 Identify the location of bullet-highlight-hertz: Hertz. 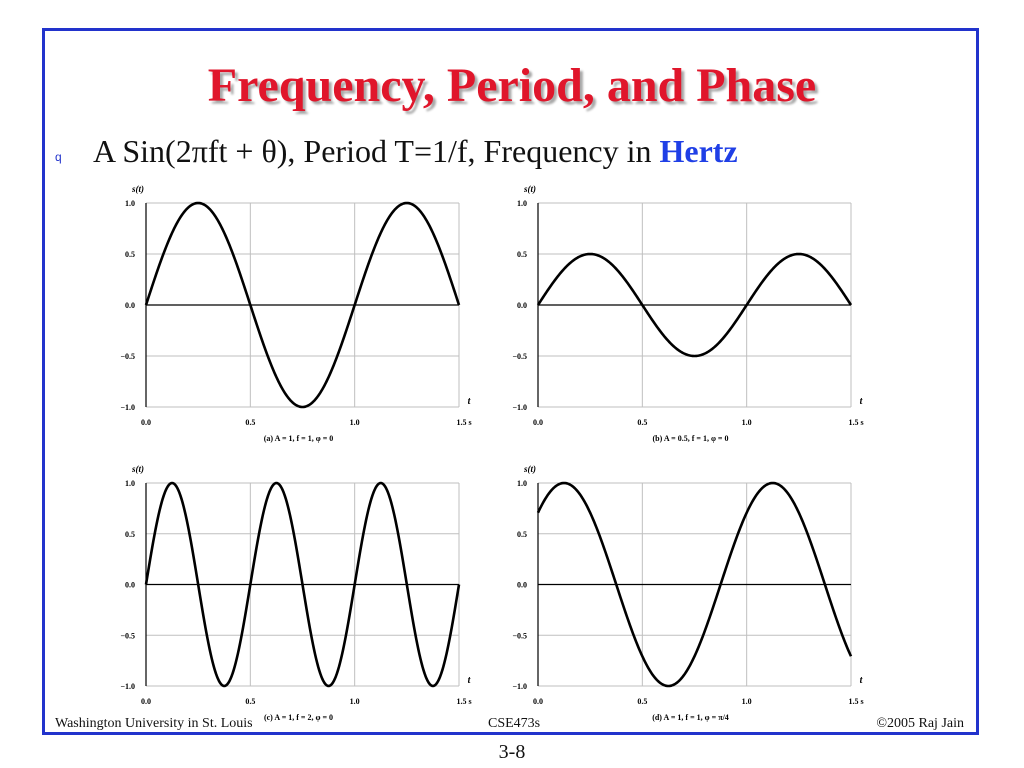
(698, 151).